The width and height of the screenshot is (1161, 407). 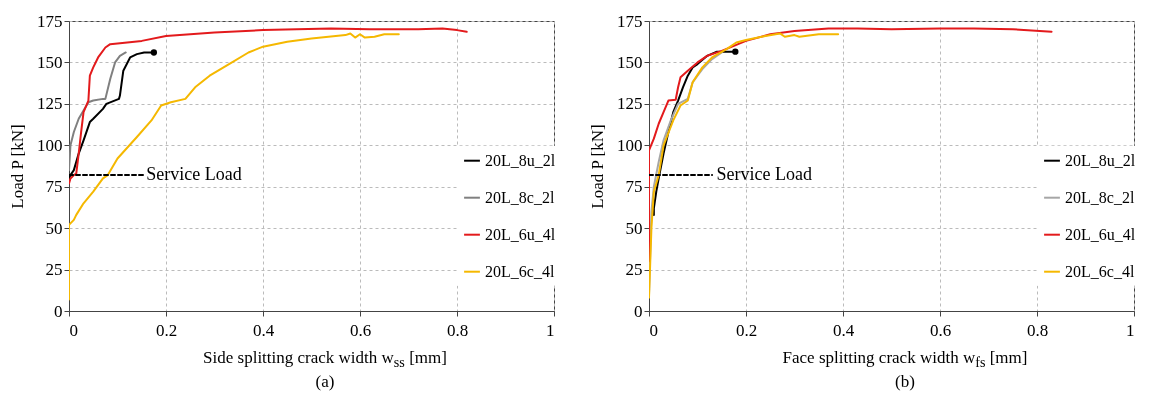 What do you see at coordinates (905, 382) in the screenshot?
I see `text: (b)` at bounding box center [905, 382].